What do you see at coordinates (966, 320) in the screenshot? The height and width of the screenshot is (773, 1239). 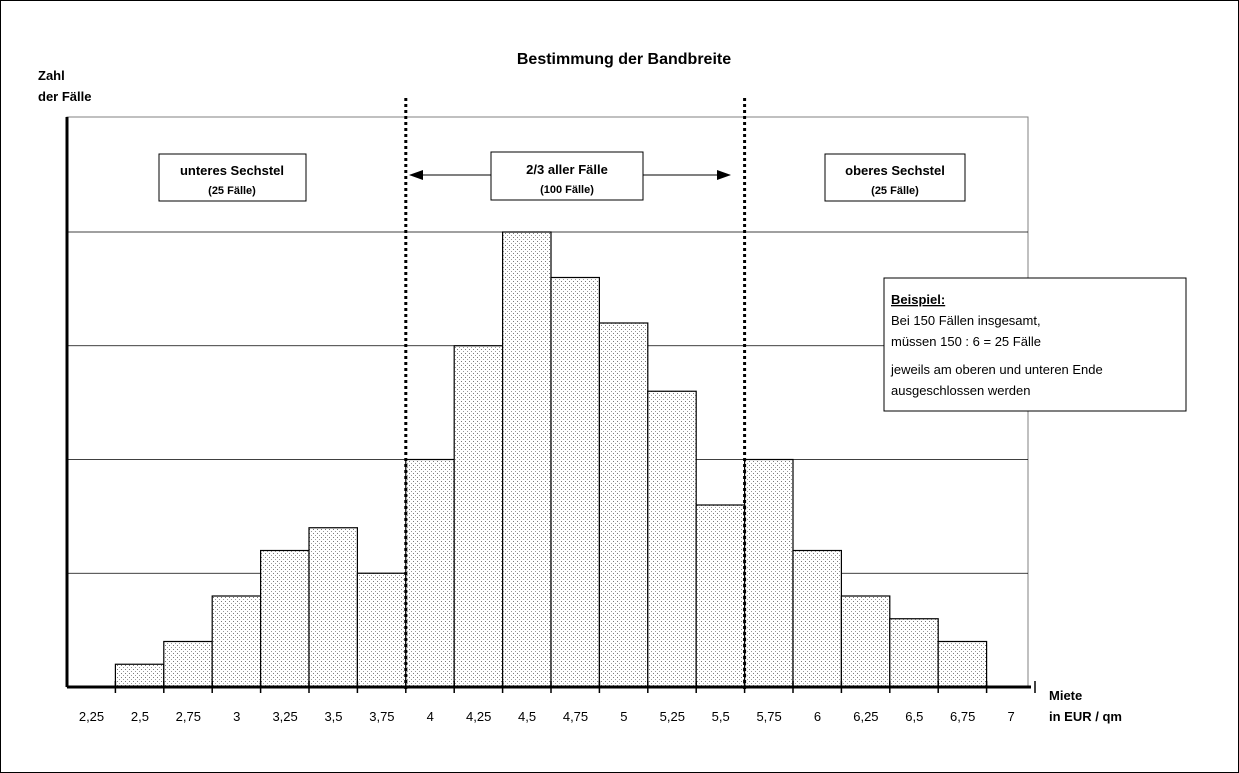 I see `example-line-1: Bei 150 Fällen insgesamt,` at bounding box center [966, 320].